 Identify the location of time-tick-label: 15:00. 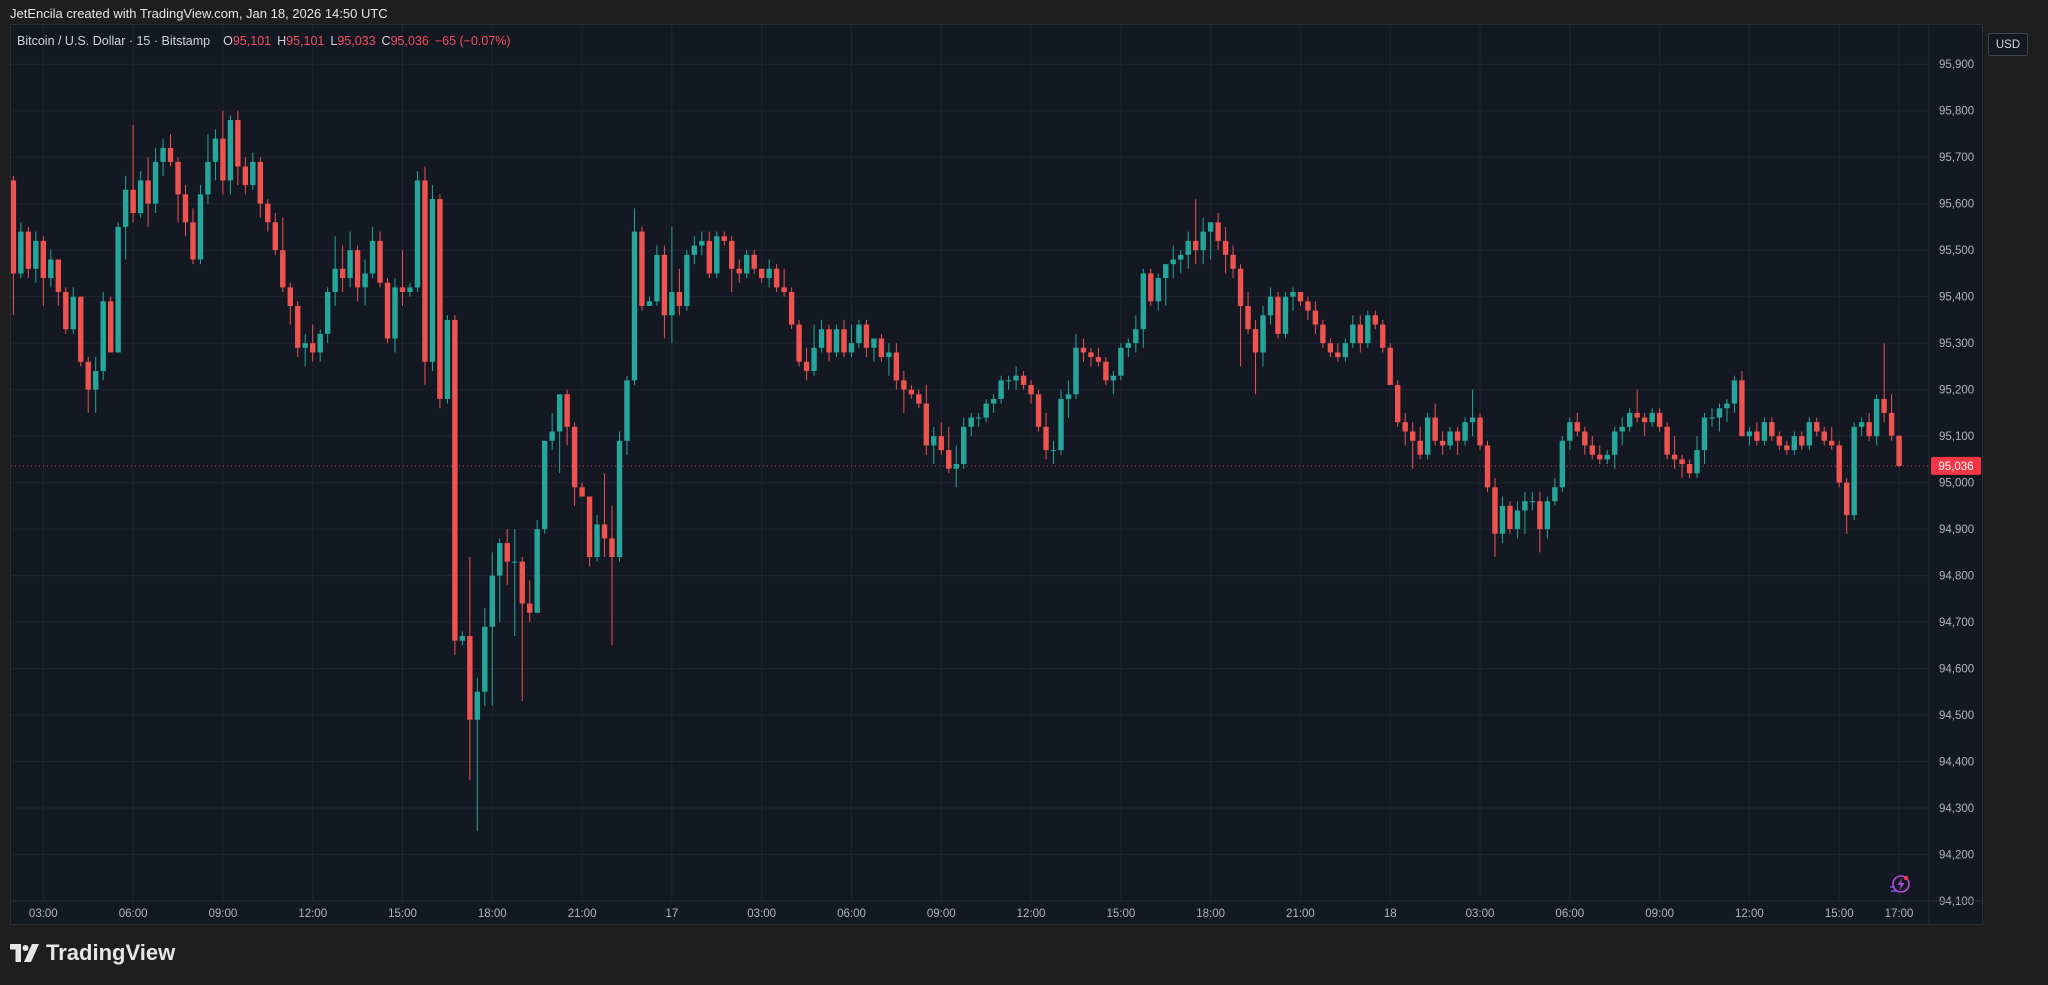
(1120, 914).